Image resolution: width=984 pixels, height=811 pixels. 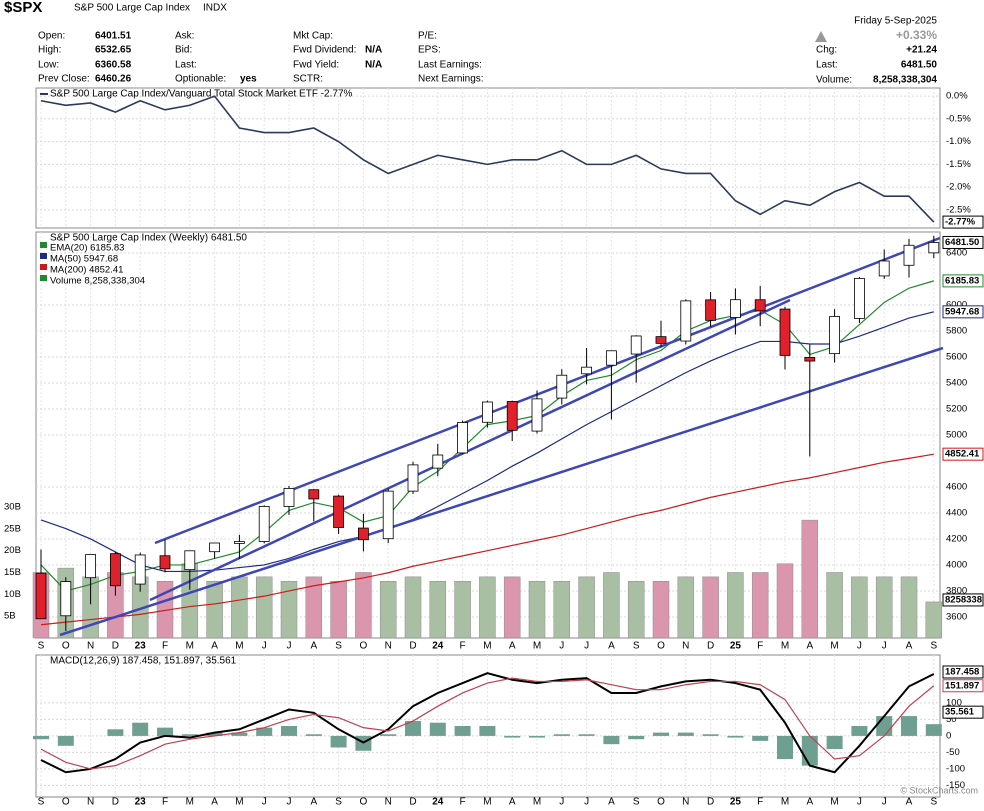 What do you see at coordinates (429, 50) in the screenshot?
I see `field-label: EPS:` at bounding box center [429, 50].